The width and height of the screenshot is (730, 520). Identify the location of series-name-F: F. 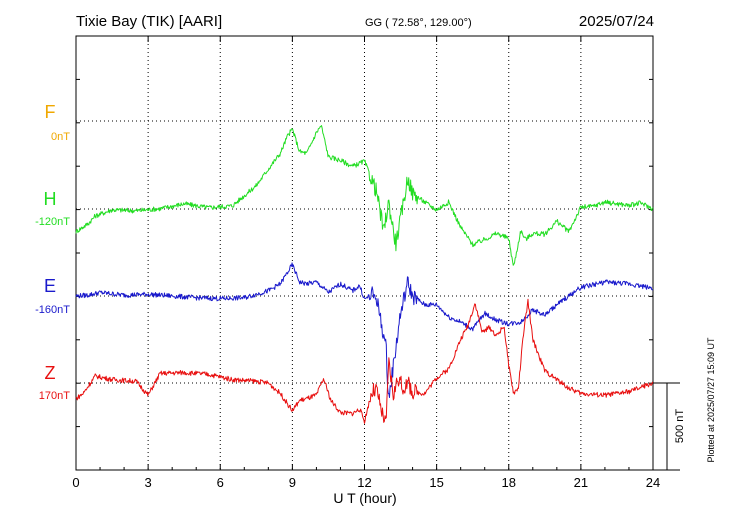
(50, 112).